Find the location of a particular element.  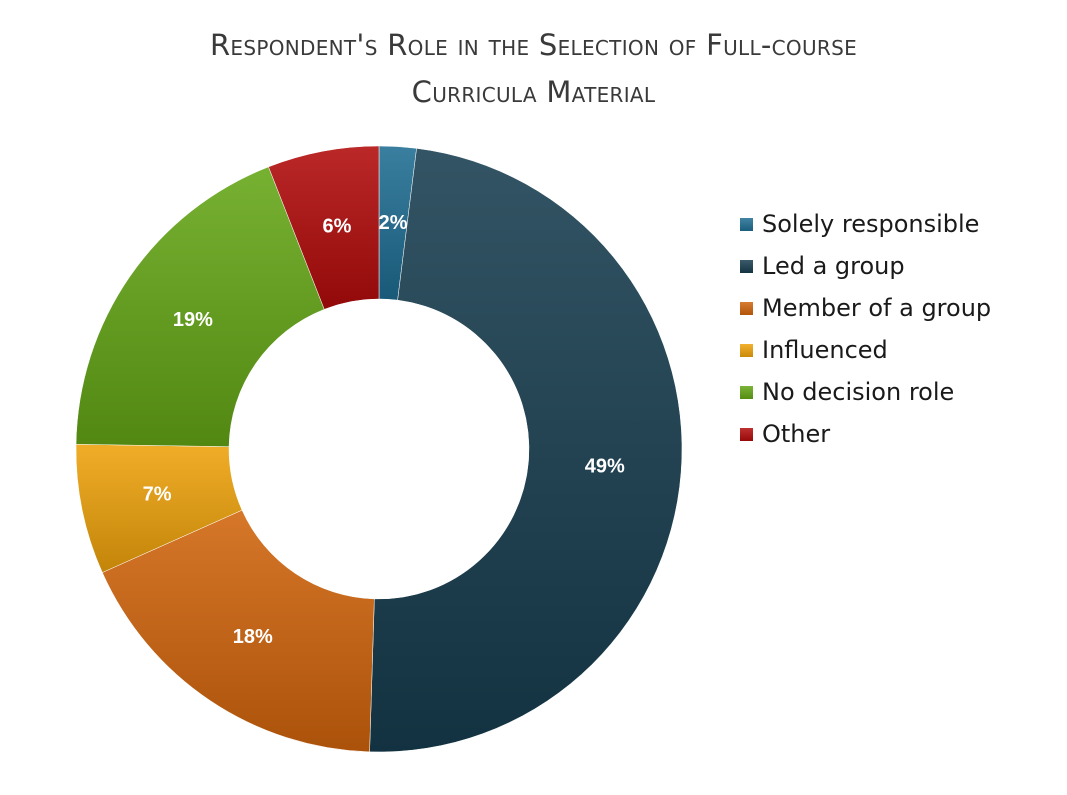

legend-item-member-of-a-group: Member of a group is located at coordinates (865, 308).